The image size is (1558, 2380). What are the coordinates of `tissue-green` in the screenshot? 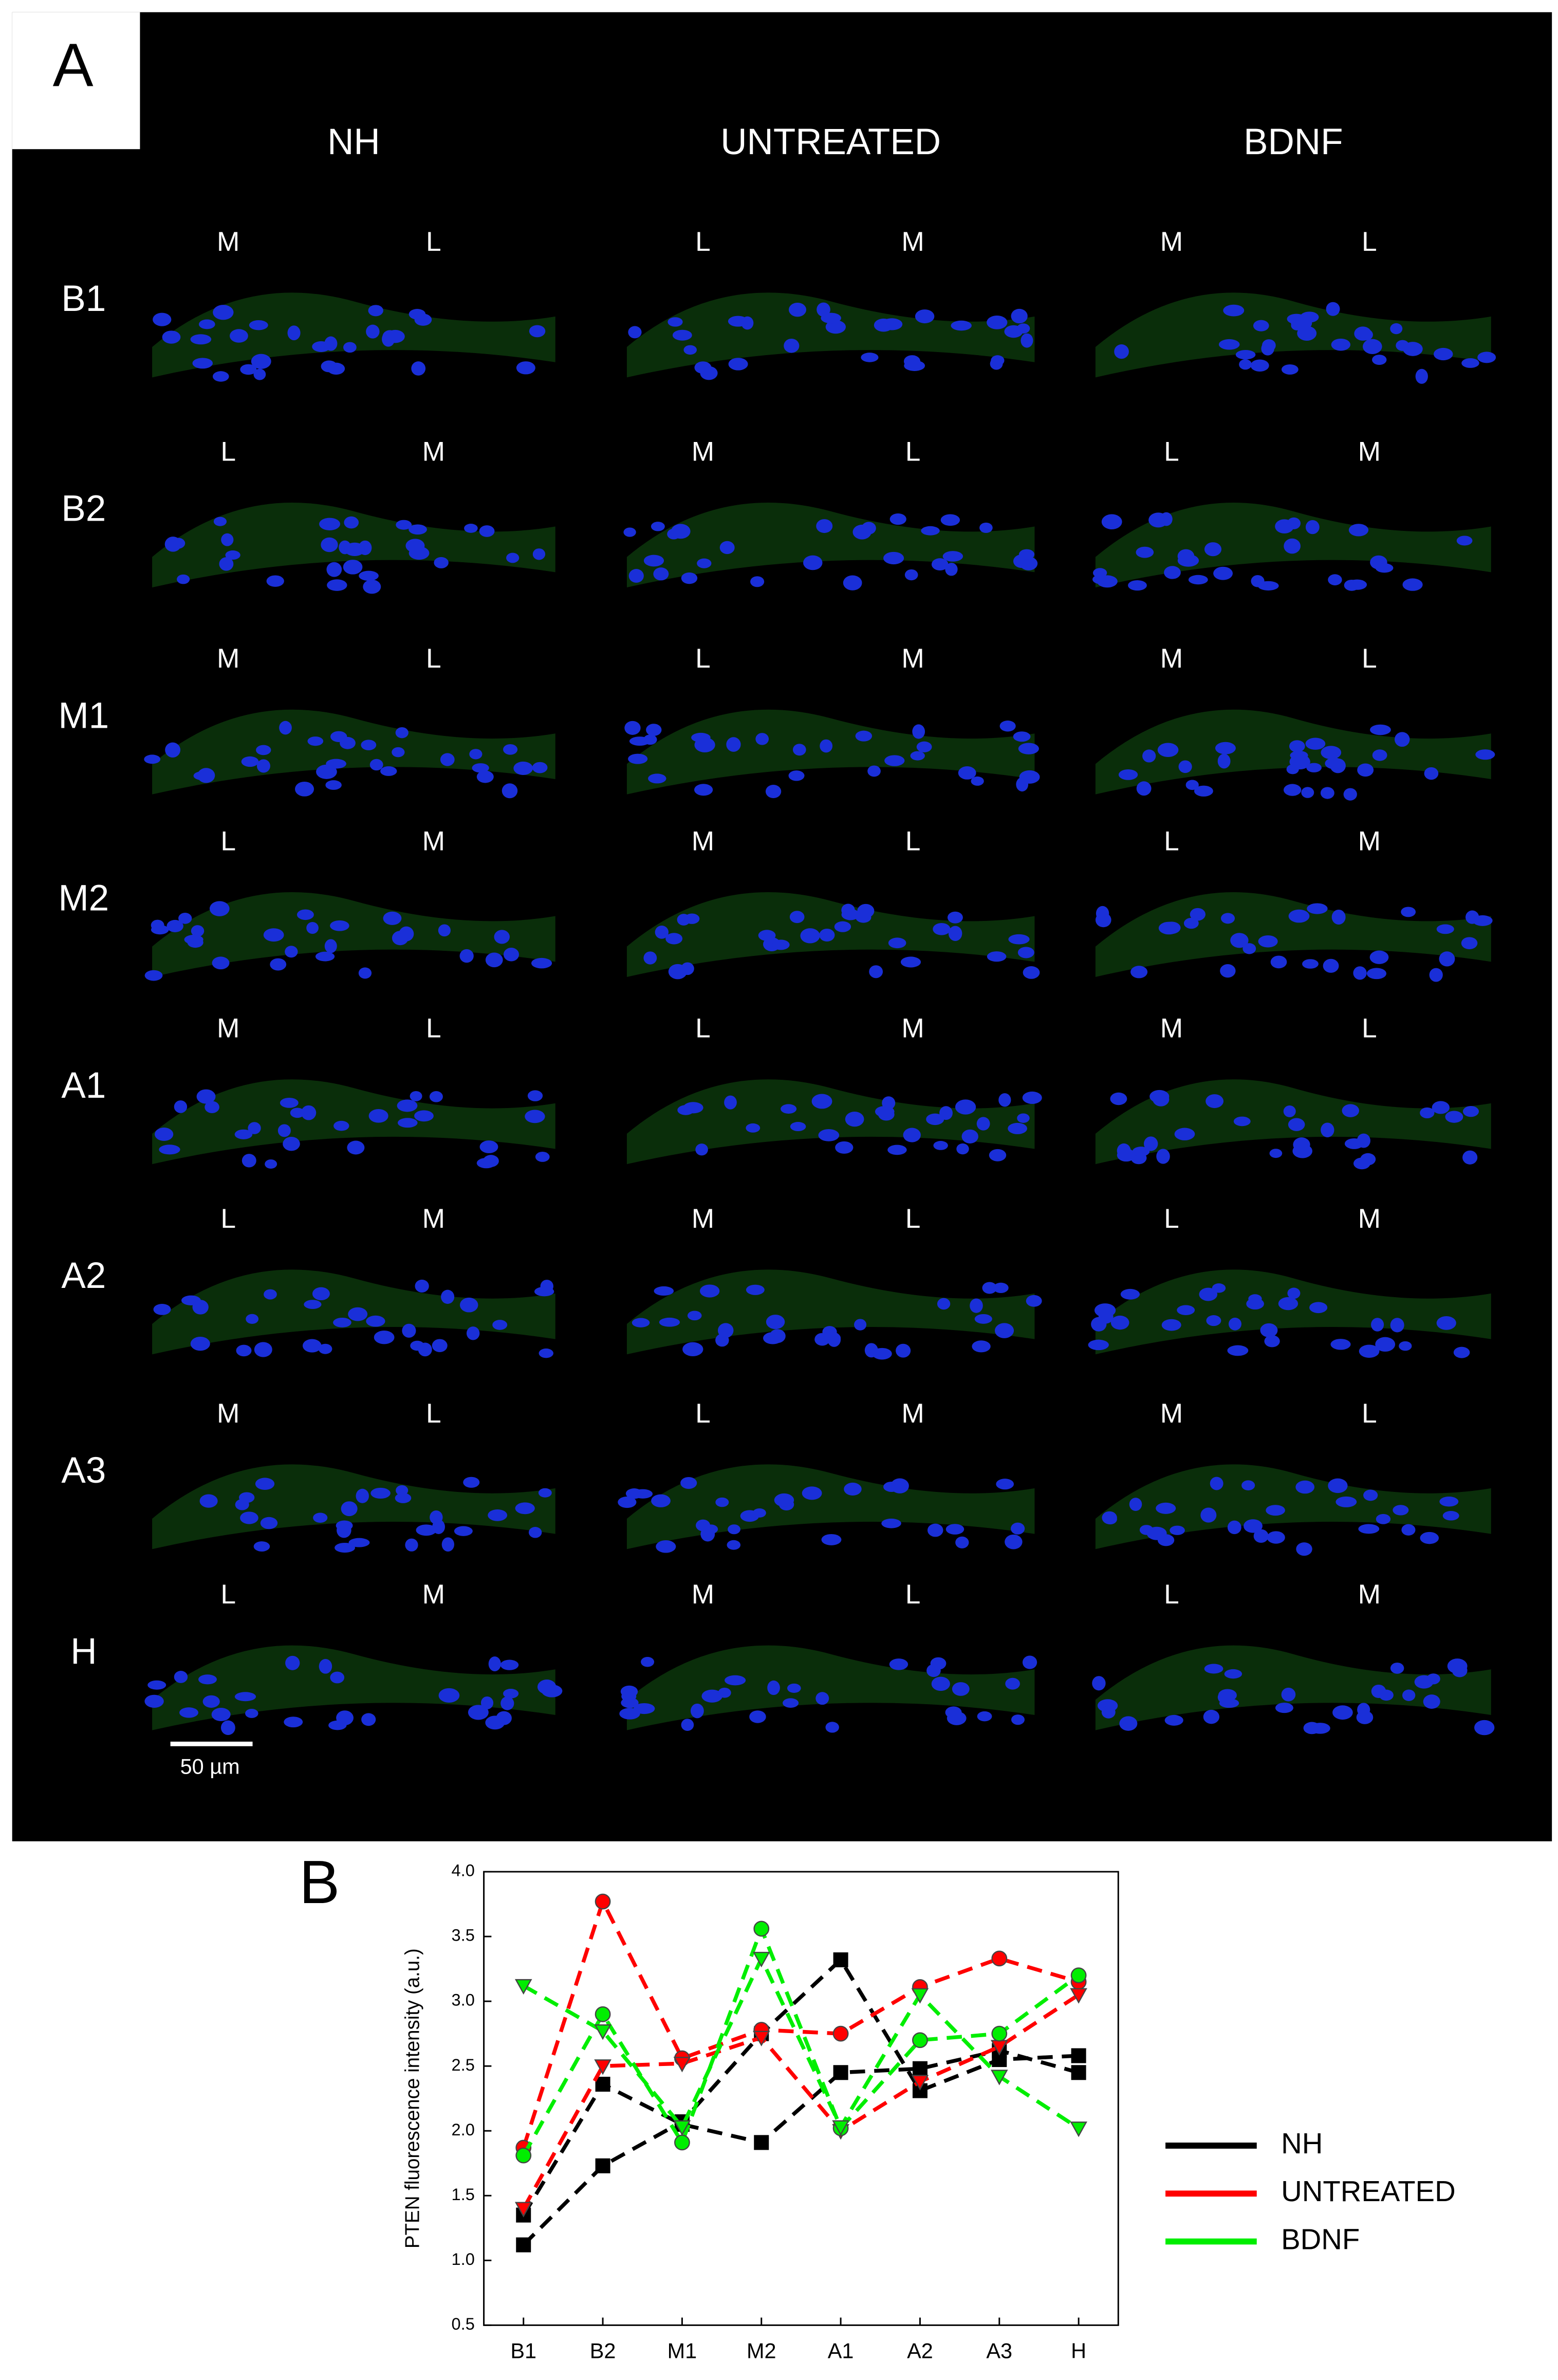 It's located at (830, 335).